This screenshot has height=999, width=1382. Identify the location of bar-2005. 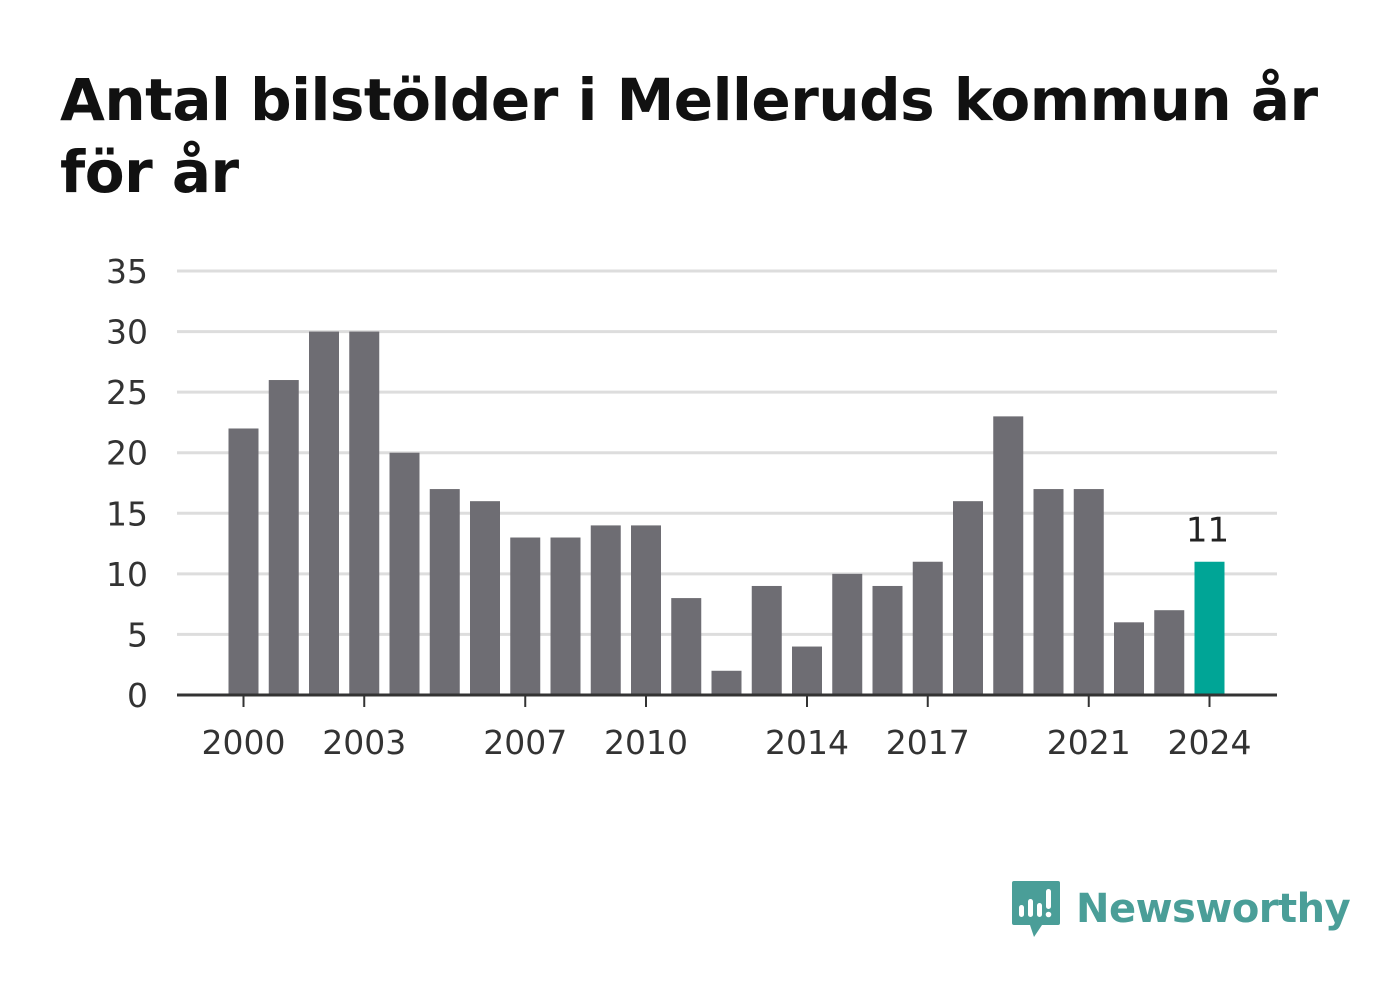
(444, 592).